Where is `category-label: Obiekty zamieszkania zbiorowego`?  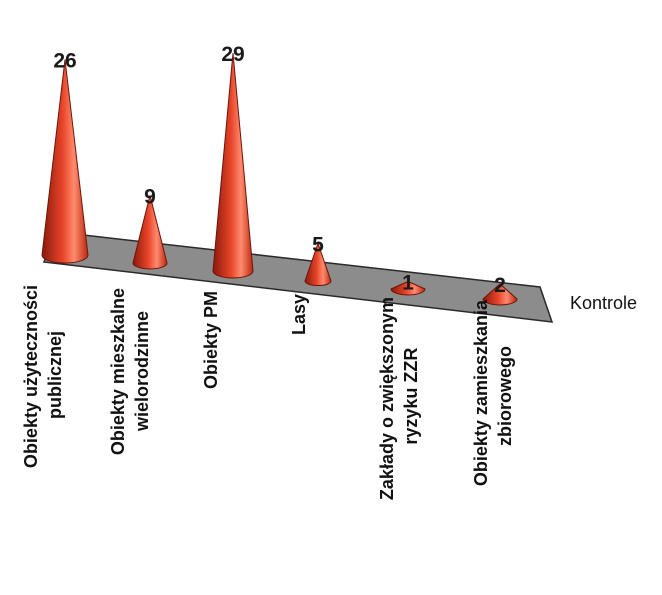 category-label: Obiekty zamieszkania zbiorowego is located at coordinates (493, 392).